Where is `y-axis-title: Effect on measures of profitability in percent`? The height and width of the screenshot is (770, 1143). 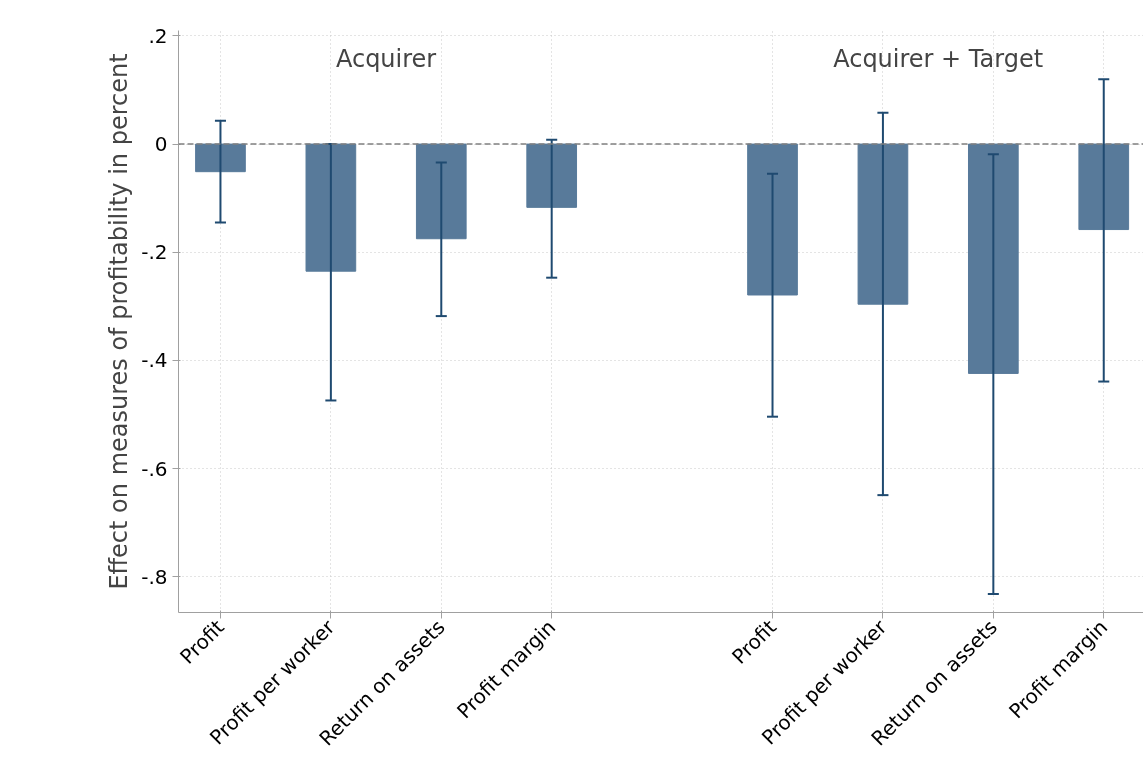
y-axis-title: Effect on measures of profitability in percent is located at coordinates (119, 321).